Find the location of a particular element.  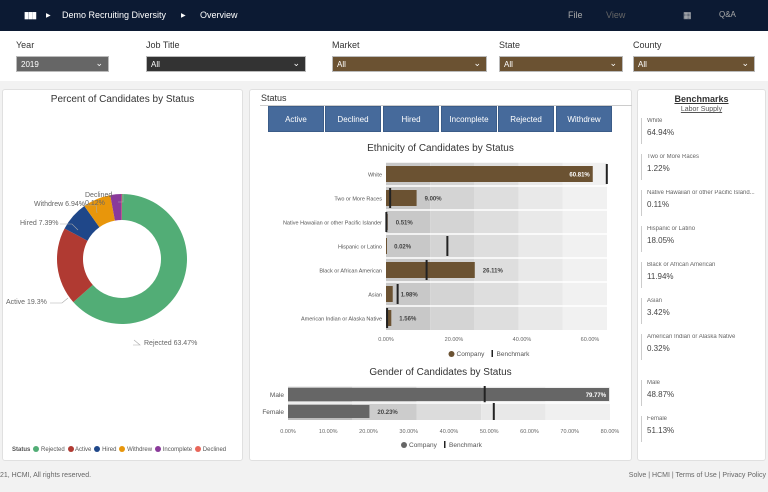

category-label: White is located at coordinates (375, 176).